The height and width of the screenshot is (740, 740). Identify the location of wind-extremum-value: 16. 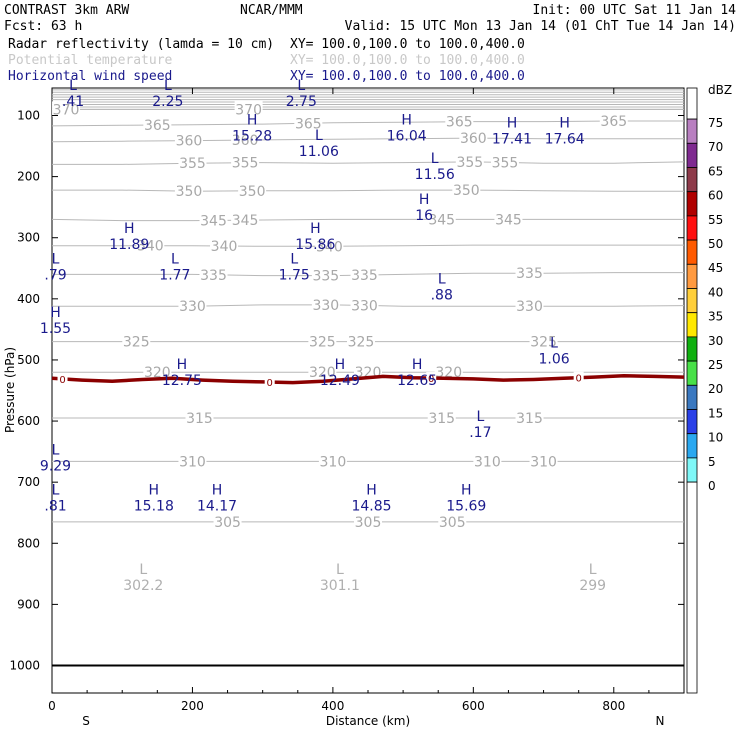
(424, 216).